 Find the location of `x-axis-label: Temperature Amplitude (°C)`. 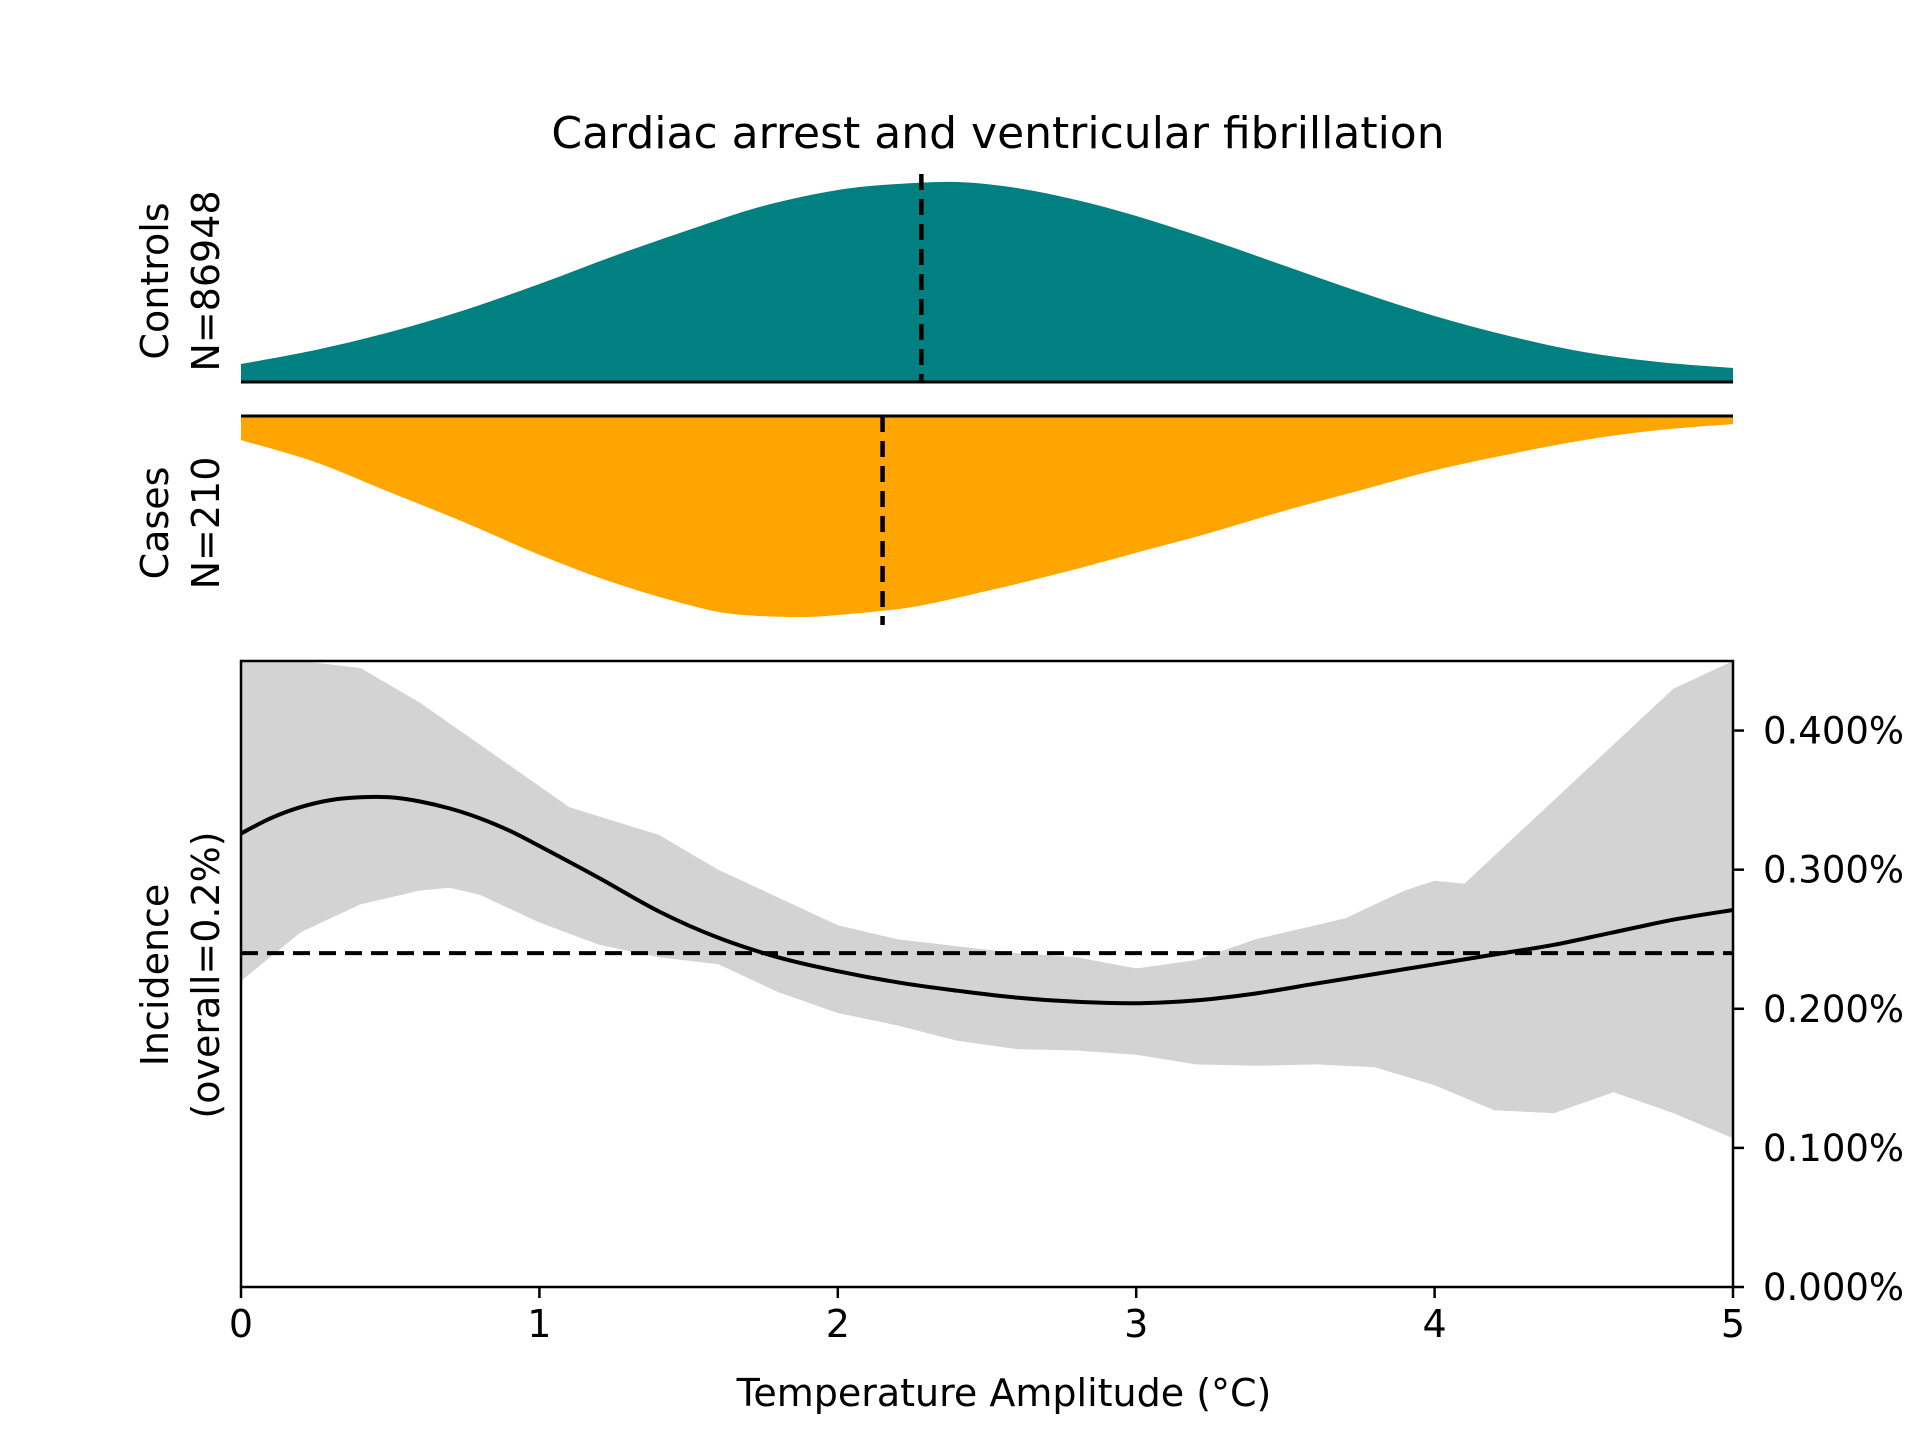

x-axis-label: Temperature Amplitude (°C) is located at coordinates (1004, 1393).